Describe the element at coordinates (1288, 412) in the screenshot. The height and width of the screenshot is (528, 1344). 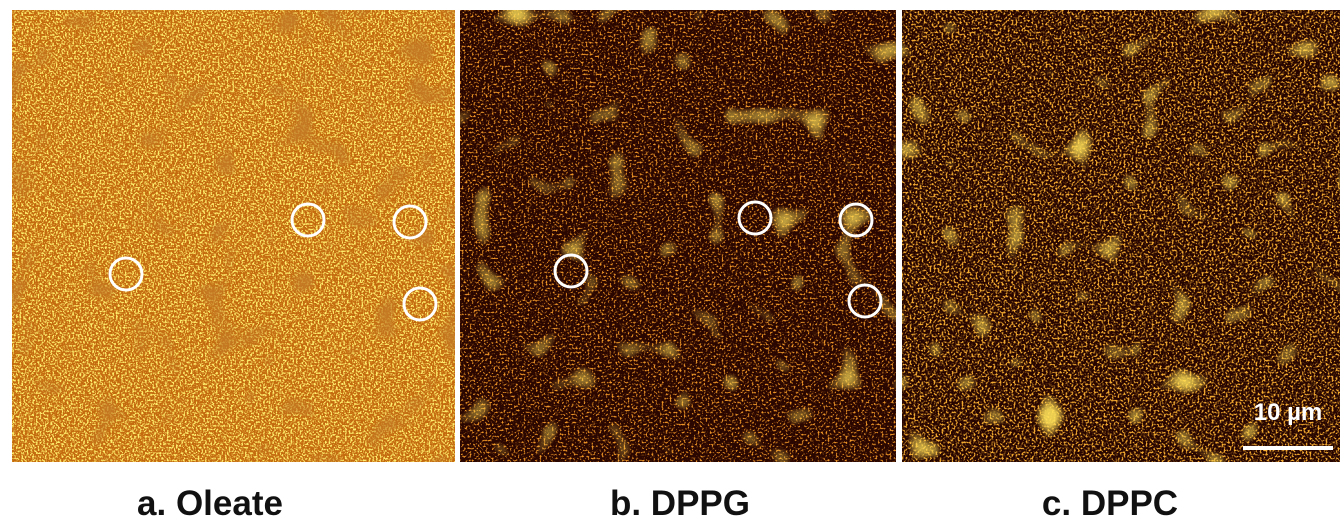
I see `scale-bar-label: 10 µm` at that location.